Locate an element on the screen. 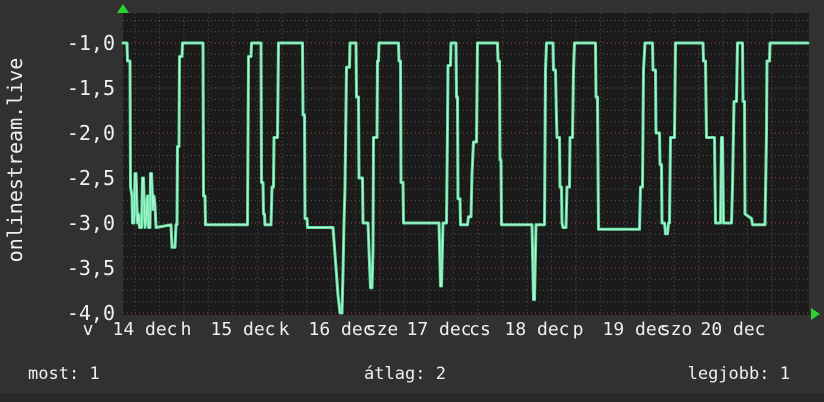 Image resolution: width=824 pixels, height=402 pixels. stat-legjobb: legjobb: 1 is located at coordinates (739, 374).